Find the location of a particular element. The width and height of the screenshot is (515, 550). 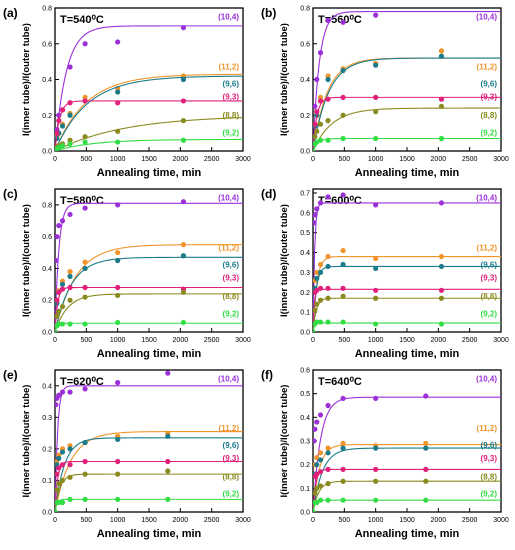

x-tick-label: 500 is located at coordinates (344, 159).